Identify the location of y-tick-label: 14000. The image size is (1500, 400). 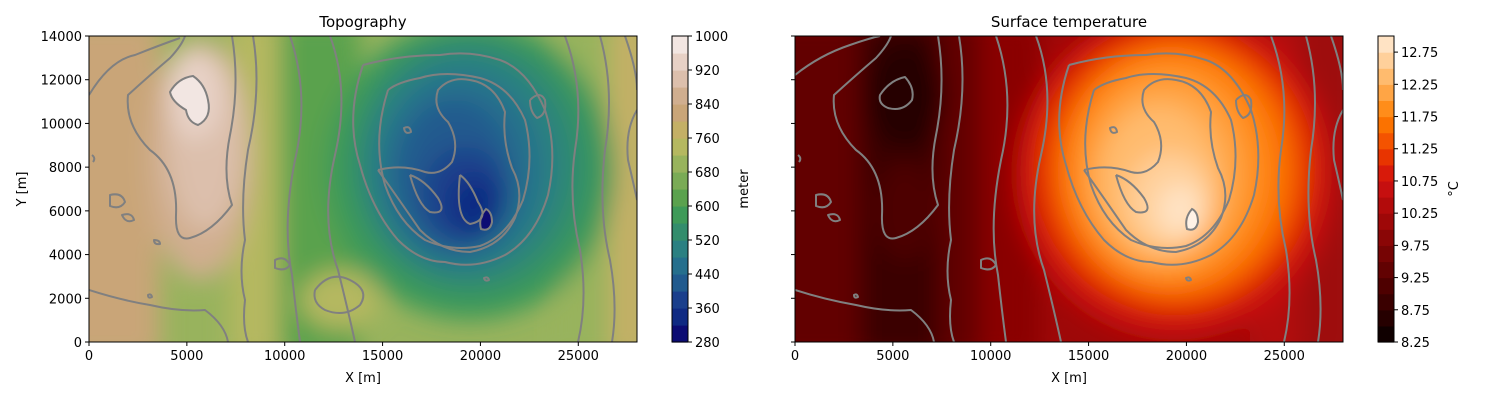
(61, 37).